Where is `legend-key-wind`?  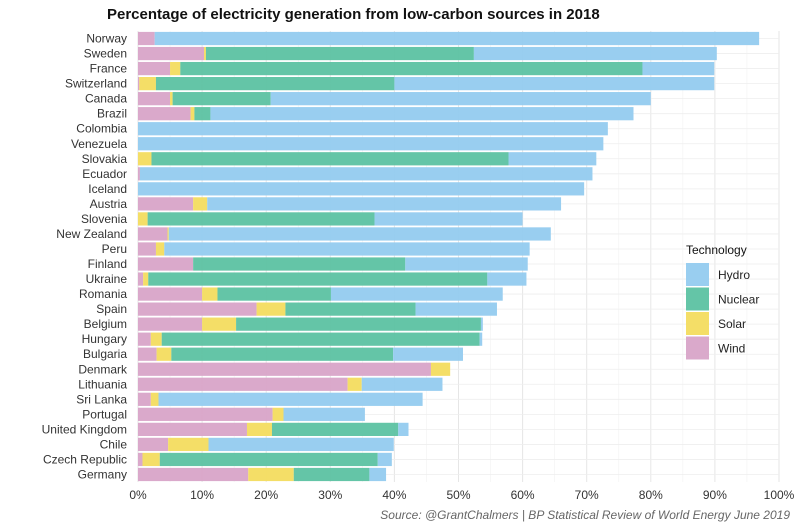
legend-key-wind is located at coordinates (697, 348).